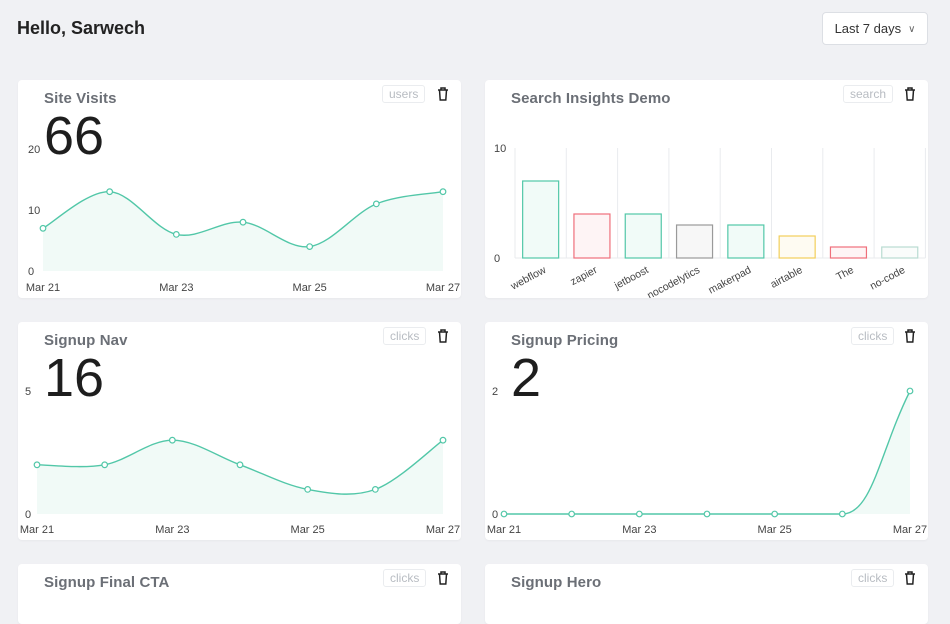  Describe the element at coordinates (107, 582) in the screenshot. I see `card-title: Signup Final CTA` at that location.